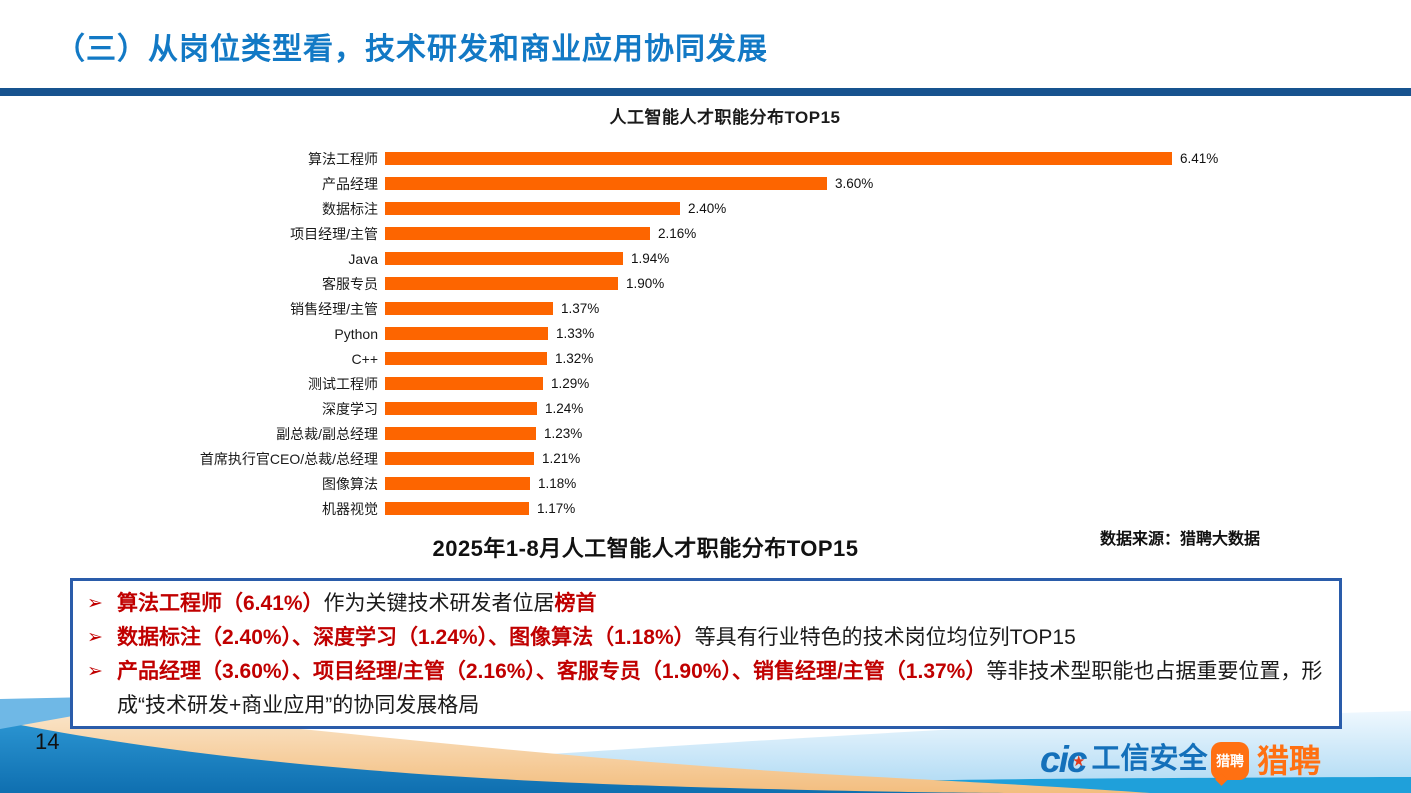 Image resolution: width=1411 pixels, height=793 pixels. I want to click on chart-row: 项目经理/主管 2.16%, so click(725, 233).